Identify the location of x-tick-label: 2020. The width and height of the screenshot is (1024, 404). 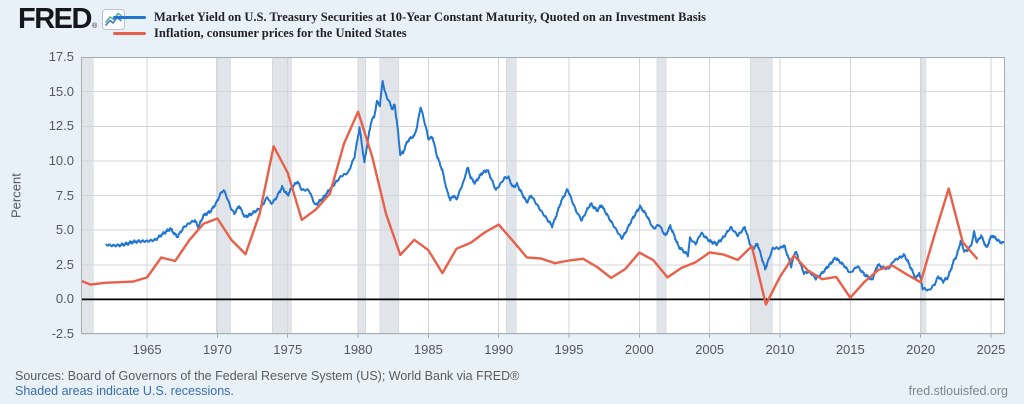
(921, 349).